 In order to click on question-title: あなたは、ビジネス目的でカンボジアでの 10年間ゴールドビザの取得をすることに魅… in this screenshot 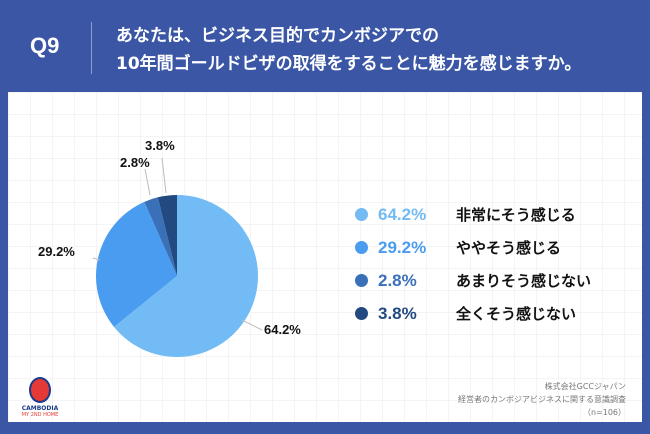, I will do `click(348, 50)`.